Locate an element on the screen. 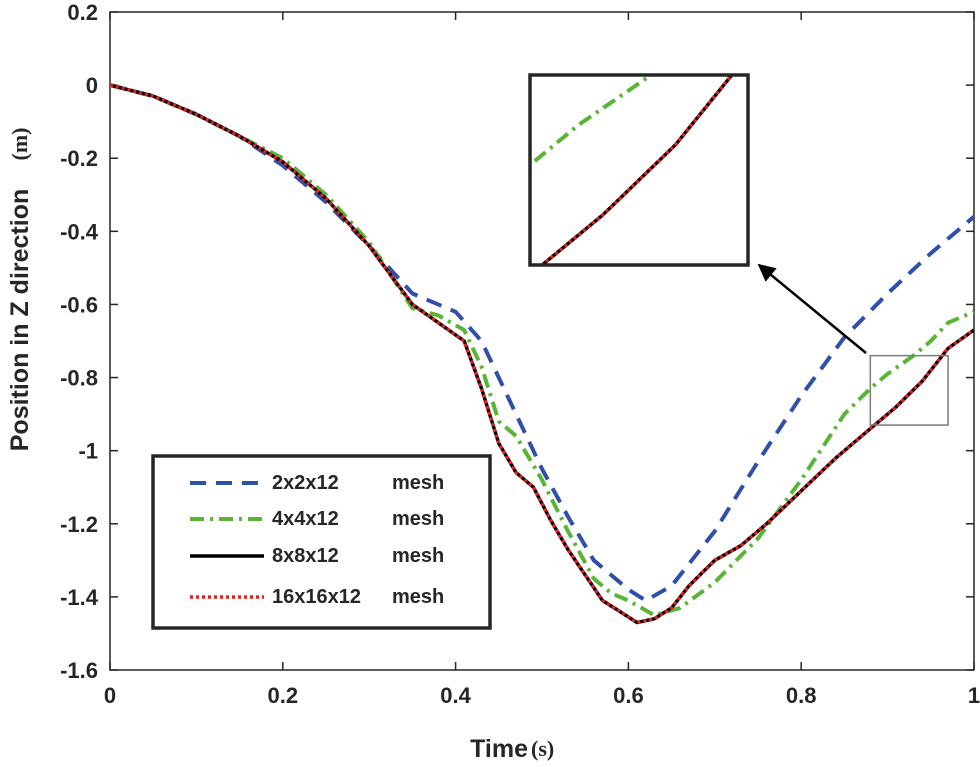 The width and height of the screenshot is (980, 767). x-tick-label: 0.6 is located at coordinates (628, 695).